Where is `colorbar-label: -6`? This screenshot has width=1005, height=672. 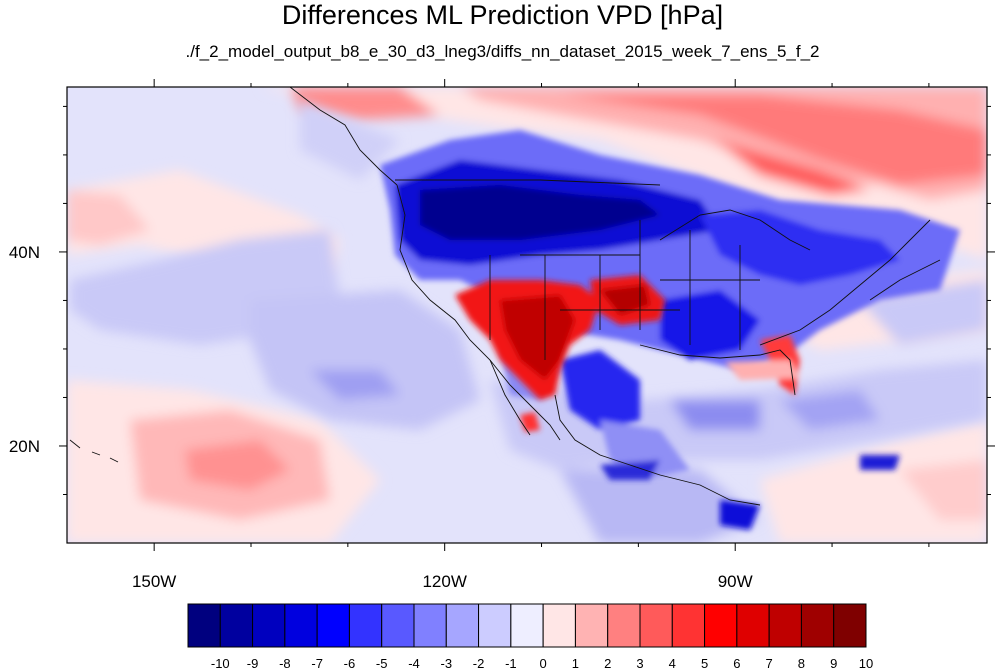
colorbar-label: -6 is located at coordinates (350, 663).